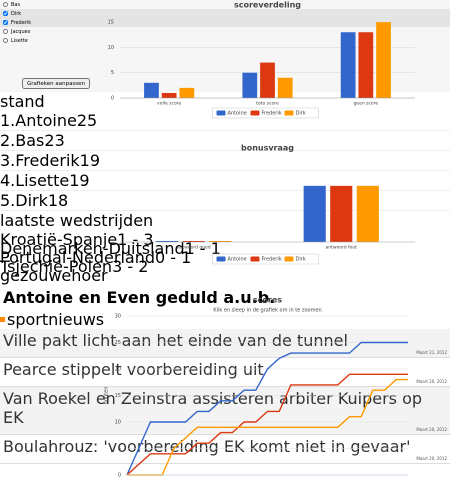 This screenshot has height=481, width=450. What do you see at coordinates (225, 239) in the screenshot?
I see `match-row: Kroatië-Spanje1 - 3` at bounding box center [225, 239].